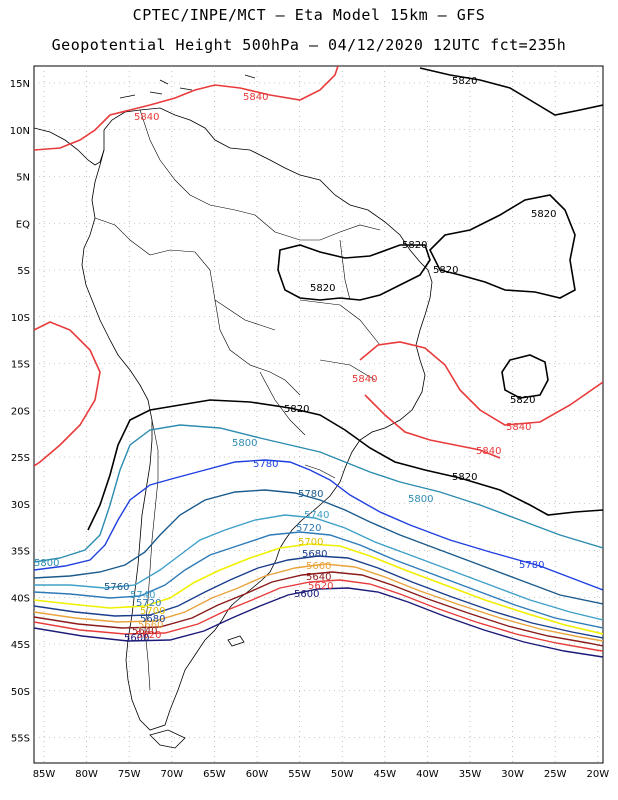 The width and height of the screenshot is (618, 800). Describe the element at coordinates (46, 563) in the screenshot. I see `label-5800-c: 5800` at that location.